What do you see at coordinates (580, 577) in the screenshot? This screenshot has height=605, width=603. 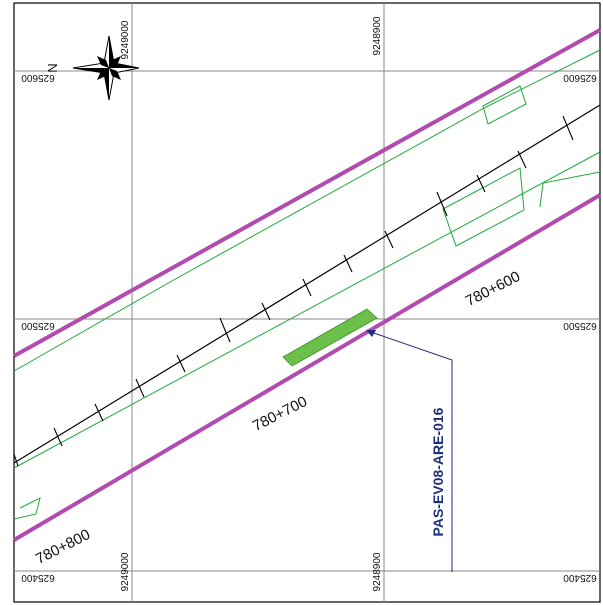 I see `grid-label-y-right-bottom: 625400` at bounding box center [580, 577].